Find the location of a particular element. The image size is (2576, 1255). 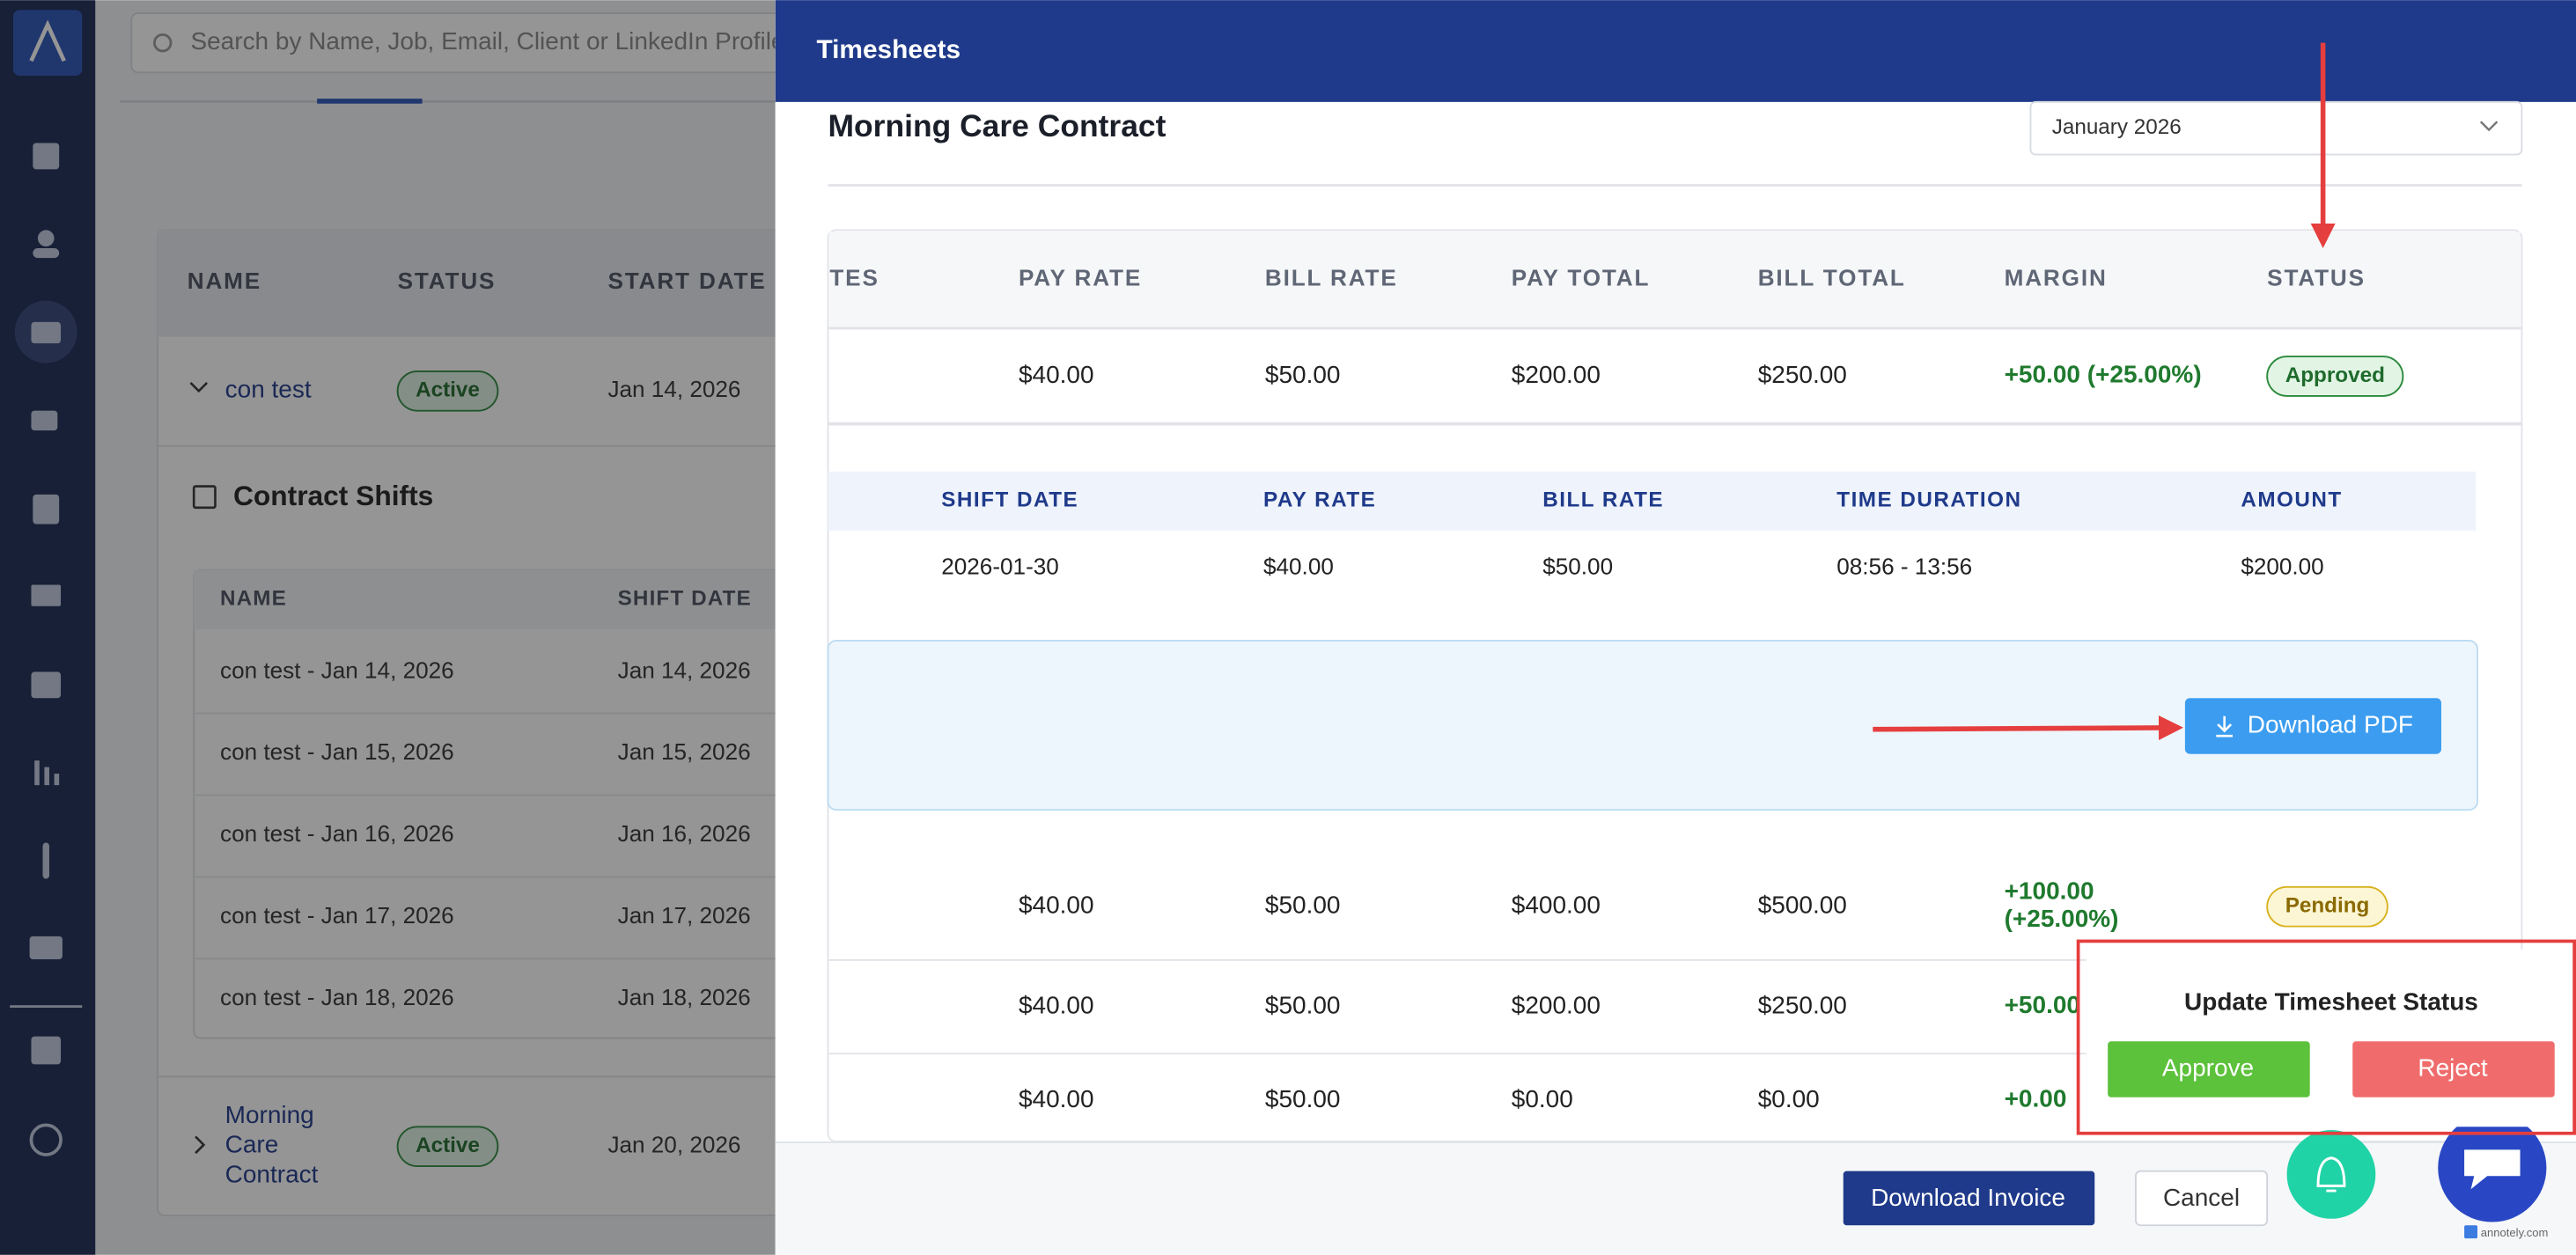

shift-header: TIME DURATION is located at coordinates (1928, 500).